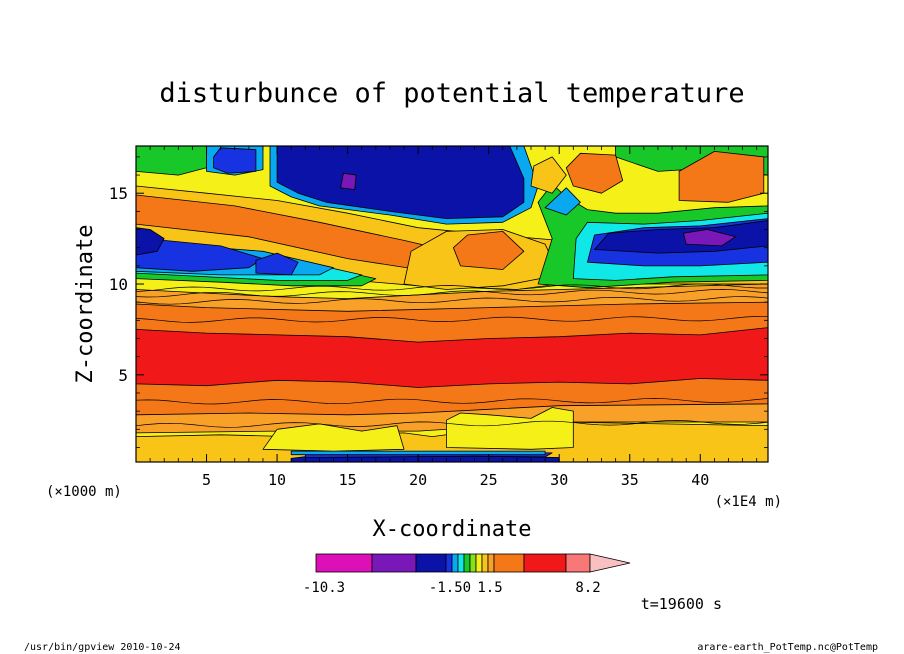  What do you see at coordinates (709, 238) in the screenshot?
I see `layer-right-purple` at bounding box center [709, 238].